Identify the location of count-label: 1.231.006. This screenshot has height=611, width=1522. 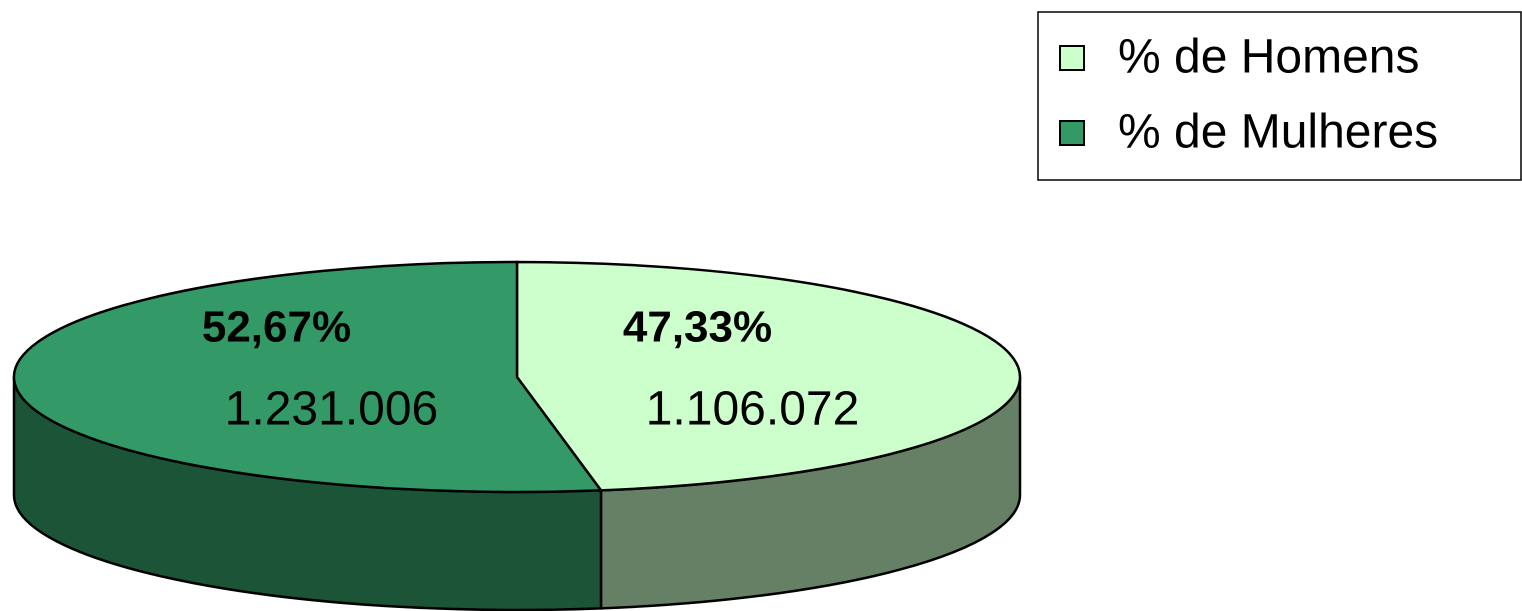
(332, 409).